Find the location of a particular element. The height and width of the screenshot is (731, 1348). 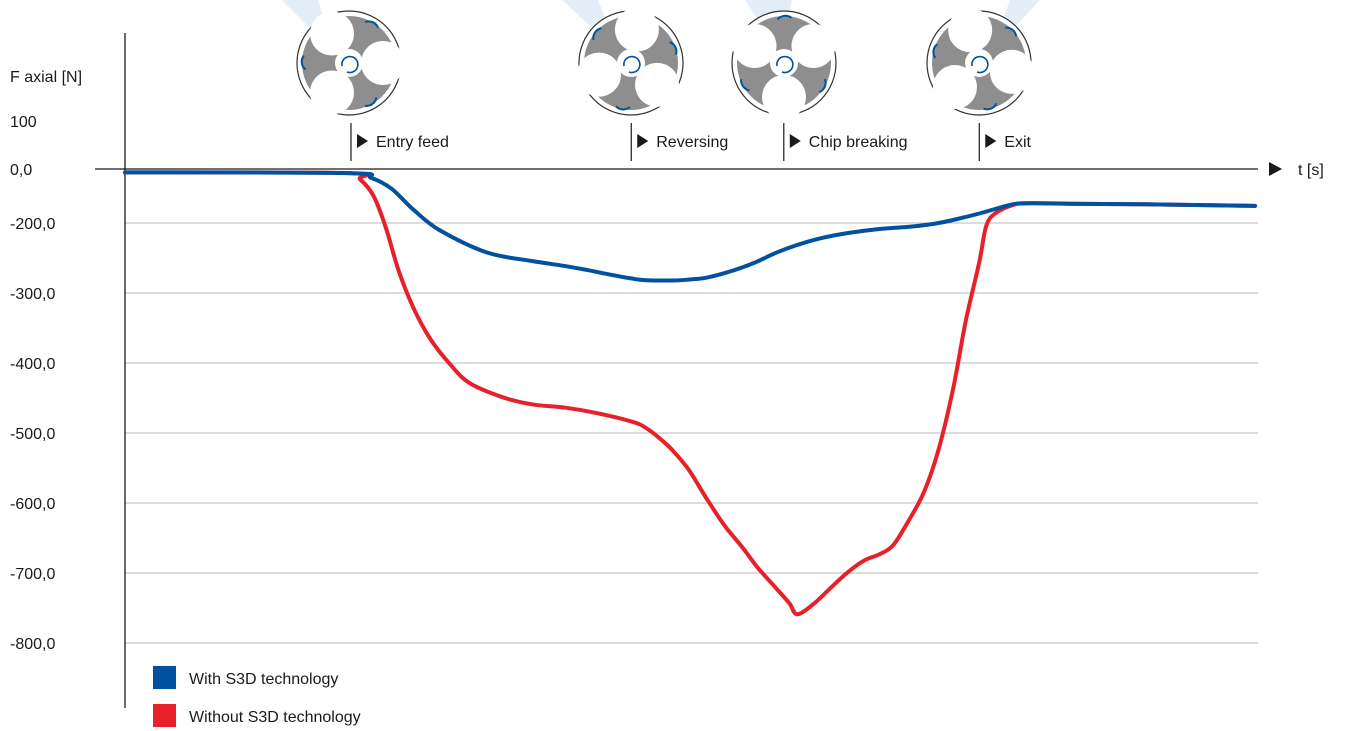

tool-icons is located at coordinates (665, 63).